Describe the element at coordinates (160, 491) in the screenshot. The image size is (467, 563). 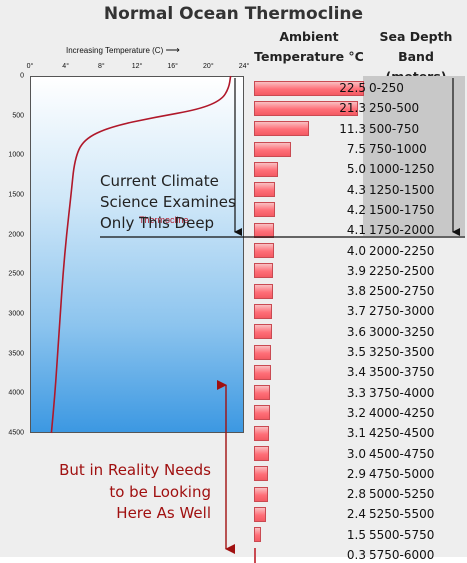
I see `reality-note-line-2: to be Looking` at that location.